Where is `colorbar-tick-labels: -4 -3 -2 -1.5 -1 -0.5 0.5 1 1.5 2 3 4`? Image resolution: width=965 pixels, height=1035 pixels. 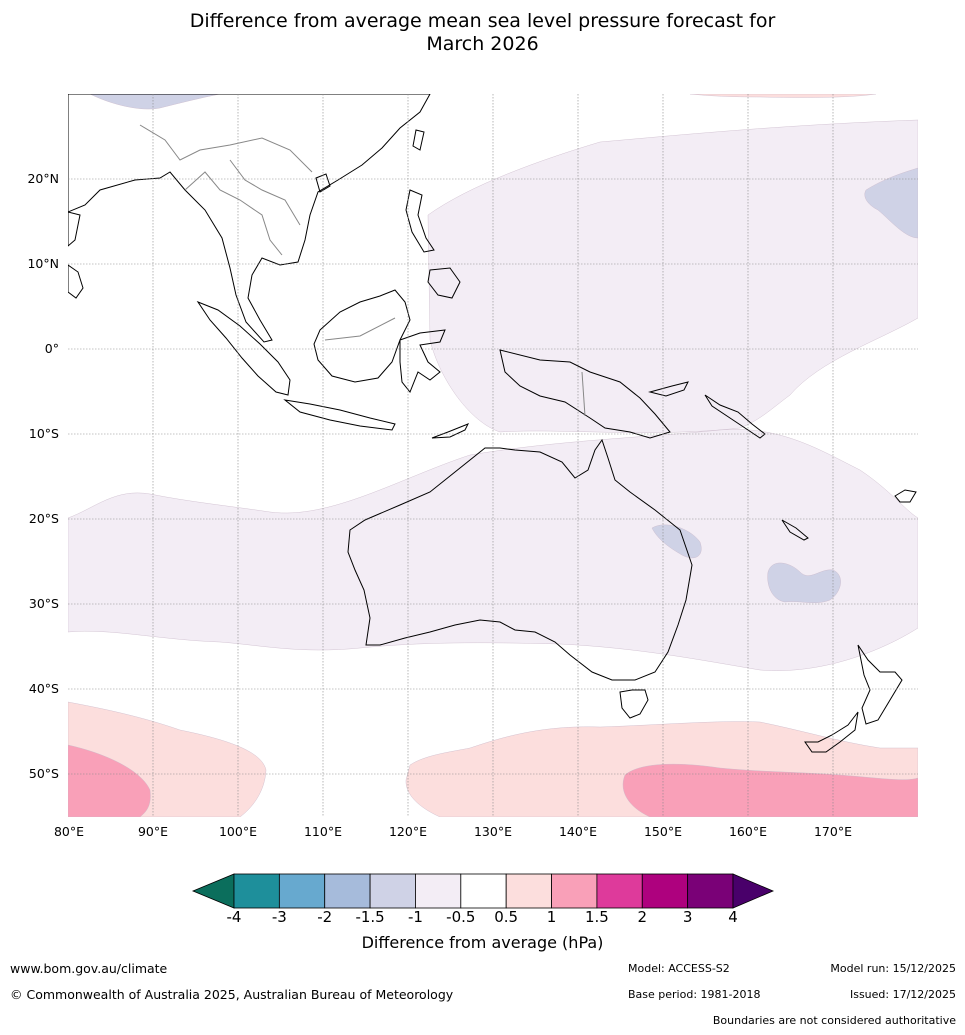 colorbar-tick-labels: -4 -3 -2 -1.5 -1 -0.5 0.5 1 1.5 2 3 4 is located at coordinates (482, 917).